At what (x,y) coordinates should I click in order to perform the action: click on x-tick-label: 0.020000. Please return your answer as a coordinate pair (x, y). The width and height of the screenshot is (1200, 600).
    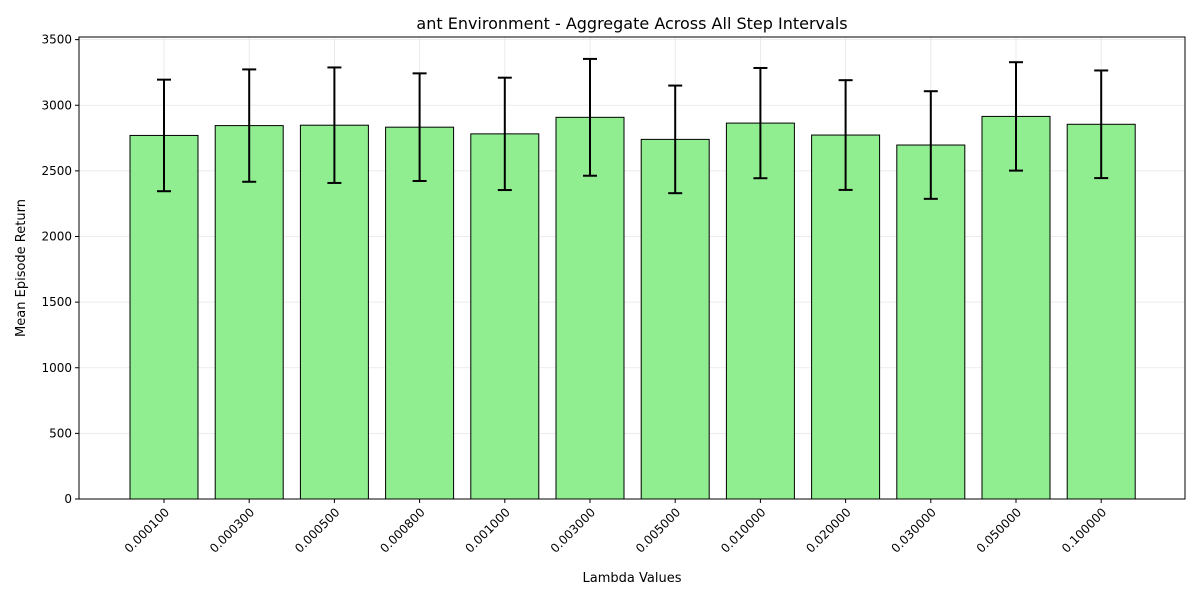
    Looking at the image, I should click on (828, 530).